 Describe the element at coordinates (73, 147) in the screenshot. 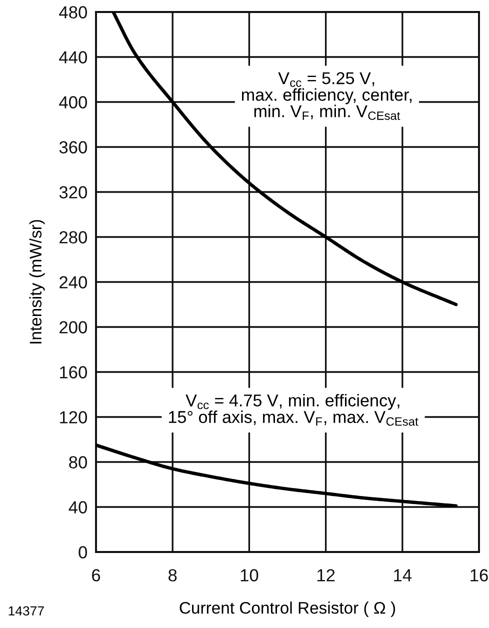

I see `y-tick-label: 360` at that location.